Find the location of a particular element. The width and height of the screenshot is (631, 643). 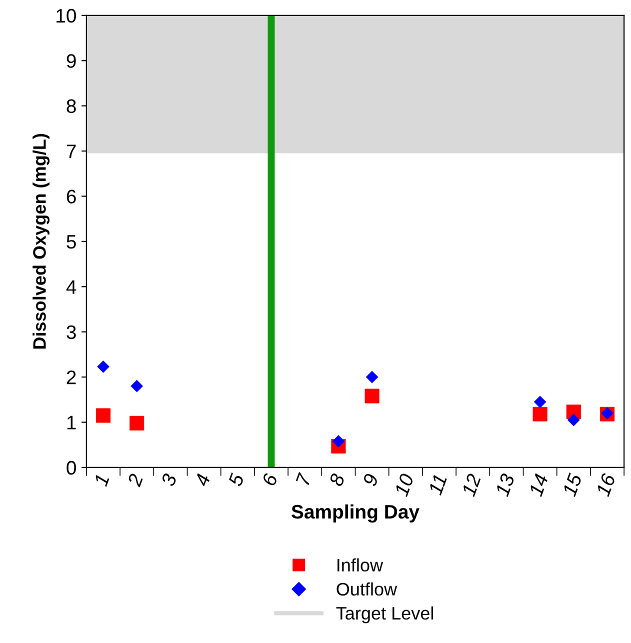

x-tick-label: 8 is located at coordinates (337, 479).